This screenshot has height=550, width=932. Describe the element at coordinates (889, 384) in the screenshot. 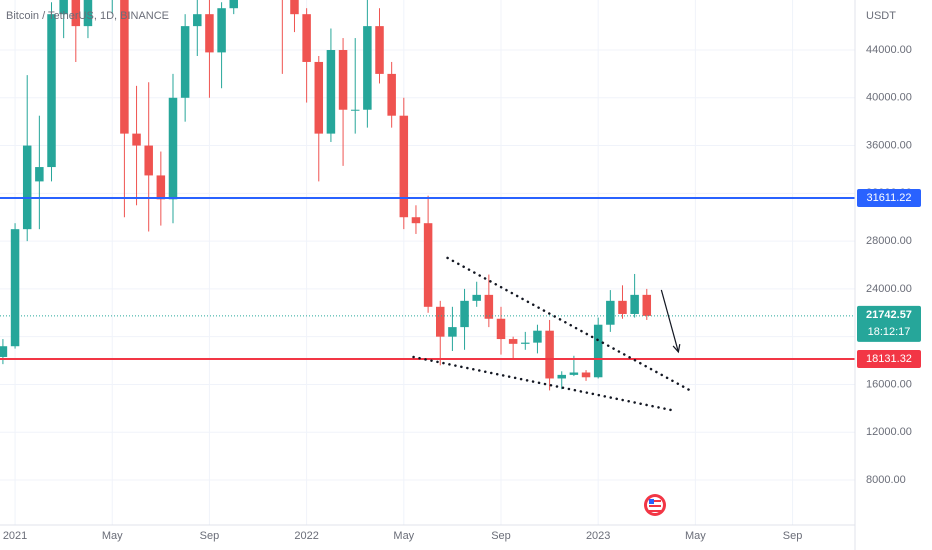

I see `y-tick-label: 16000.00` at that location.